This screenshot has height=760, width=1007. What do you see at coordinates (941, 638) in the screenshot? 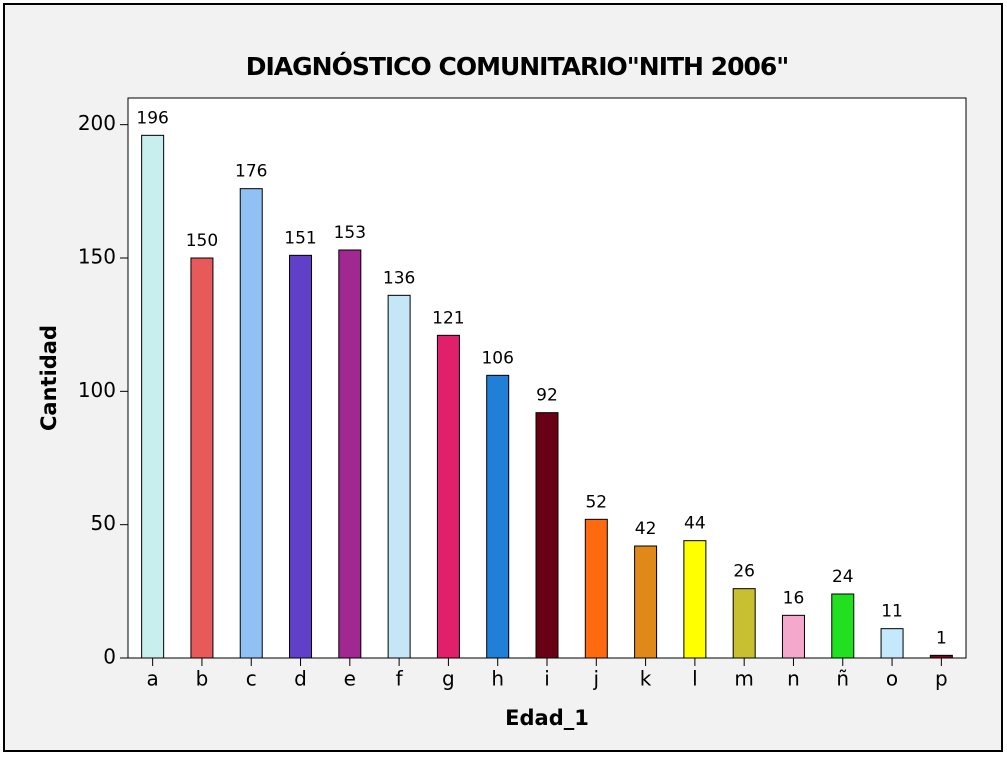
I see `value-label: 1` at bounding box center [941, 638].